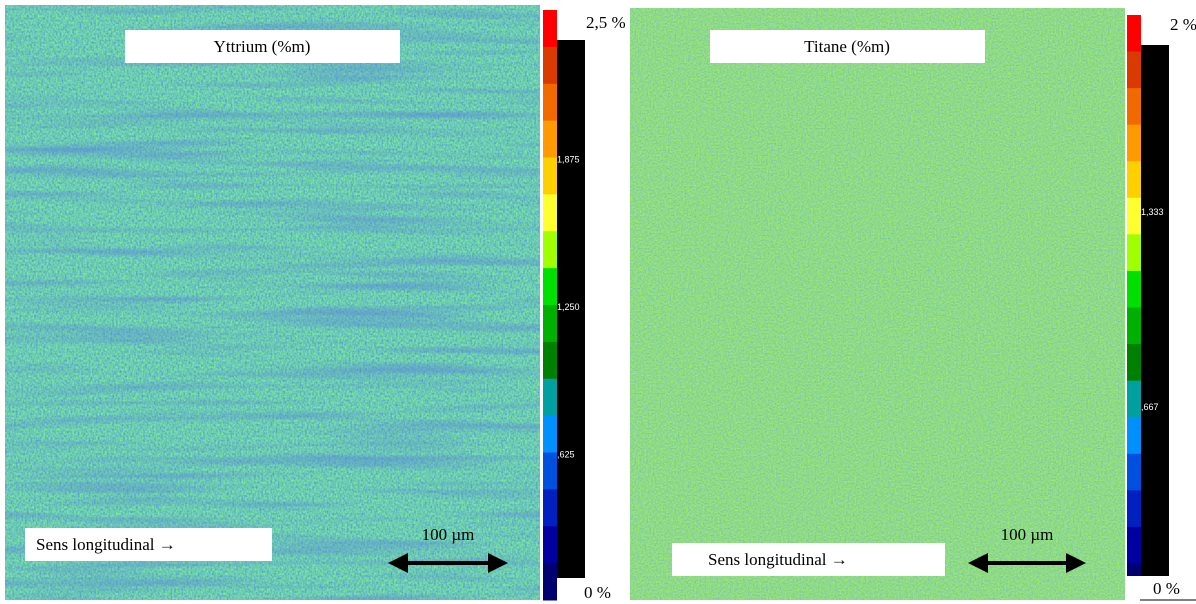  What do you see at coordinates (1152, 212) in the screenshot?
I see `colorbar-tick: 1,333` at bounding box center [1152, 212].